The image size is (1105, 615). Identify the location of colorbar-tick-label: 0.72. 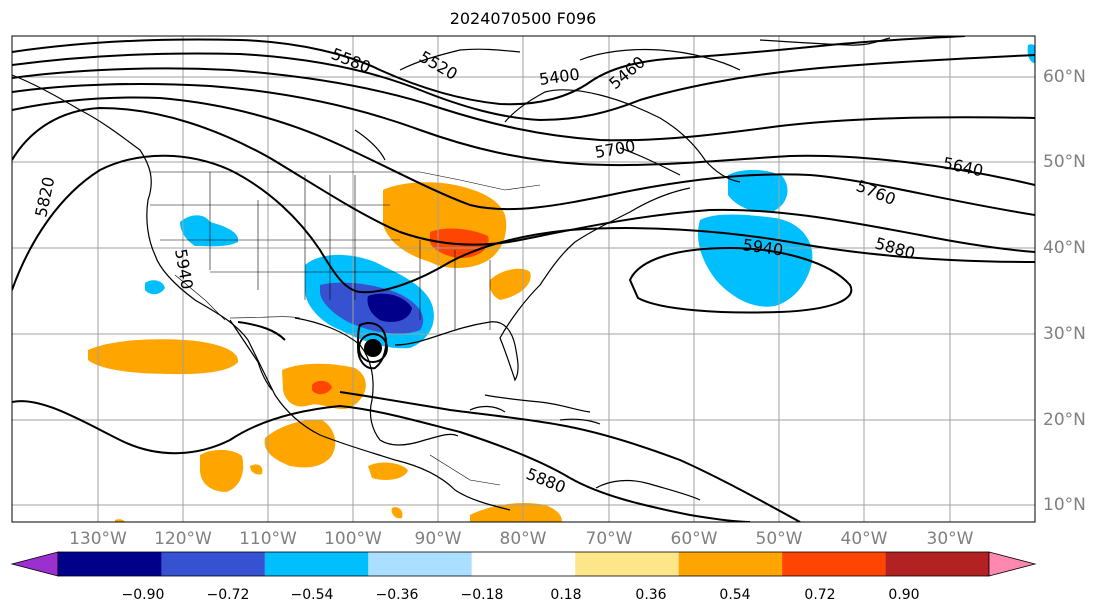
(820, 595).